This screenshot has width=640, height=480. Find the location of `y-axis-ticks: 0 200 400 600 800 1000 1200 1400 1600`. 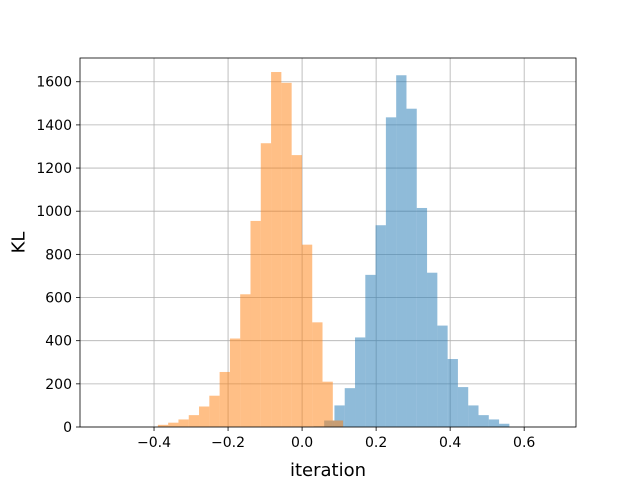

y-axis-ticks: 0 200 400 600 800 1000 1200 1400 1600 is located at coordinates (58, 255).